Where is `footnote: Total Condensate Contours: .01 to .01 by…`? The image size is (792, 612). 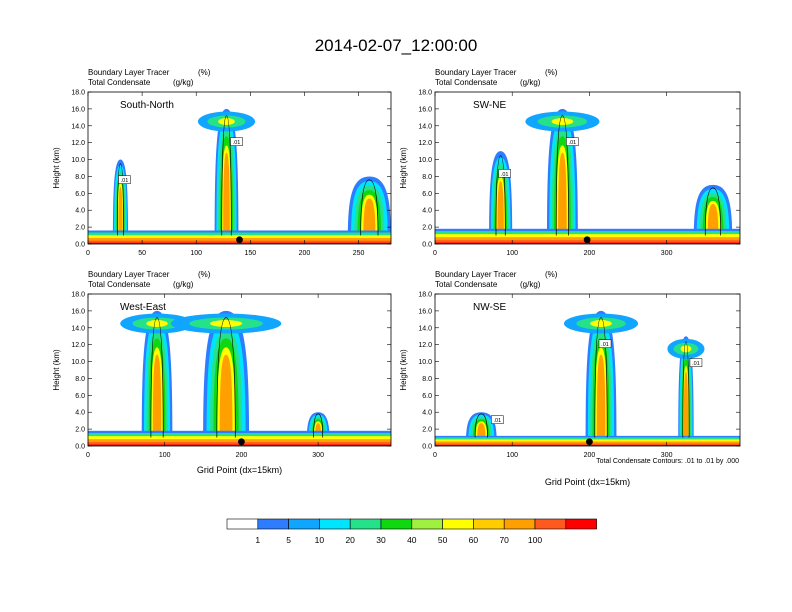 footnote: Total Condensate Contours: .01 to .01 by… is located at coordinates (667, 461).